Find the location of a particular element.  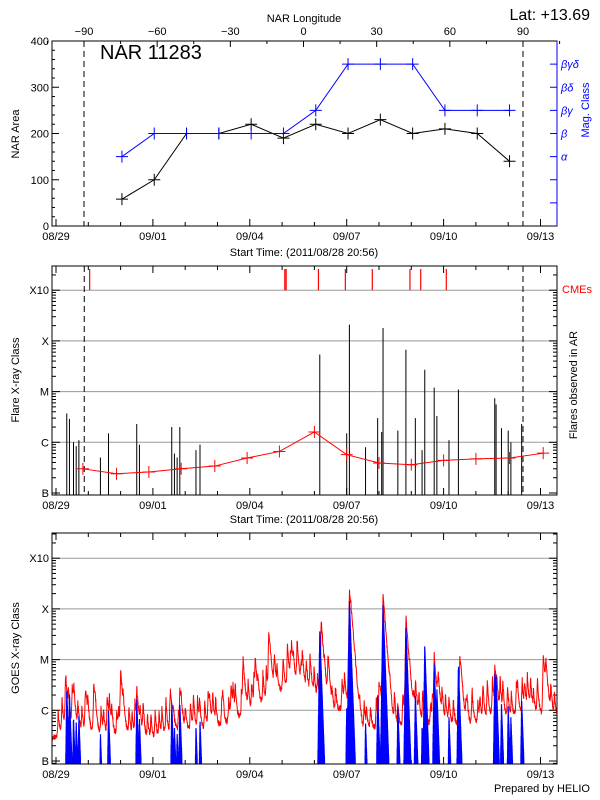

top-tick-label: −60 is located at coordinates (157, 32).